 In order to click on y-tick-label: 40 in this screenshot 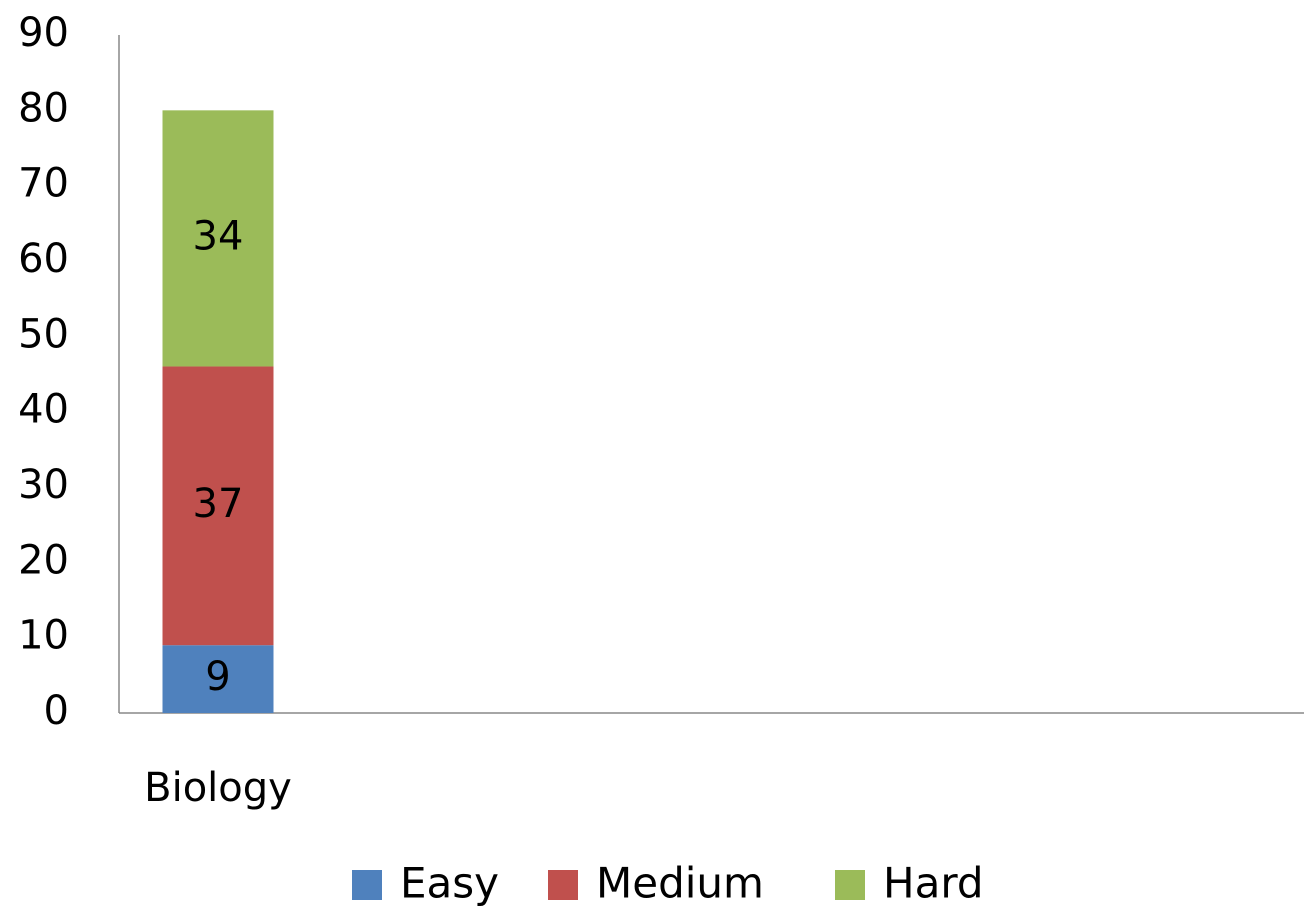, I will do `click(43, 410)`.